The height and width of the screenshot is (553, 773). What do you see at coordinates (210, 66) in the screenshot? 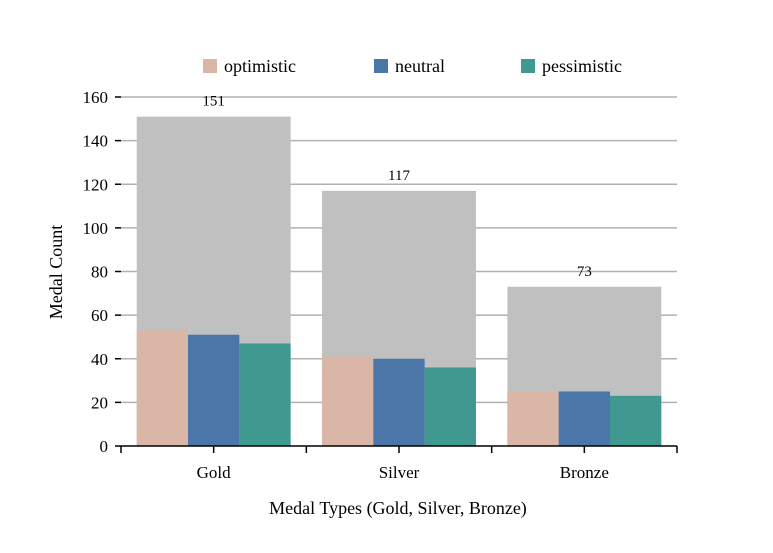
I see `legend-swatch-optimistic` at bounding box center [210, 66].